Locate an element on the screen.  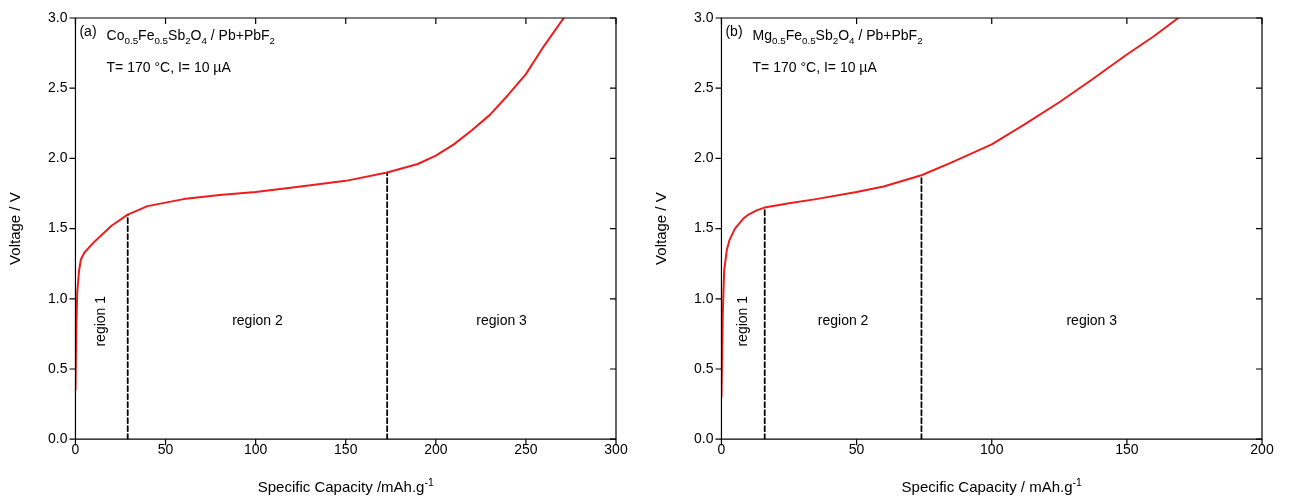
annotation: (a) is located at coordinates (88, 30).